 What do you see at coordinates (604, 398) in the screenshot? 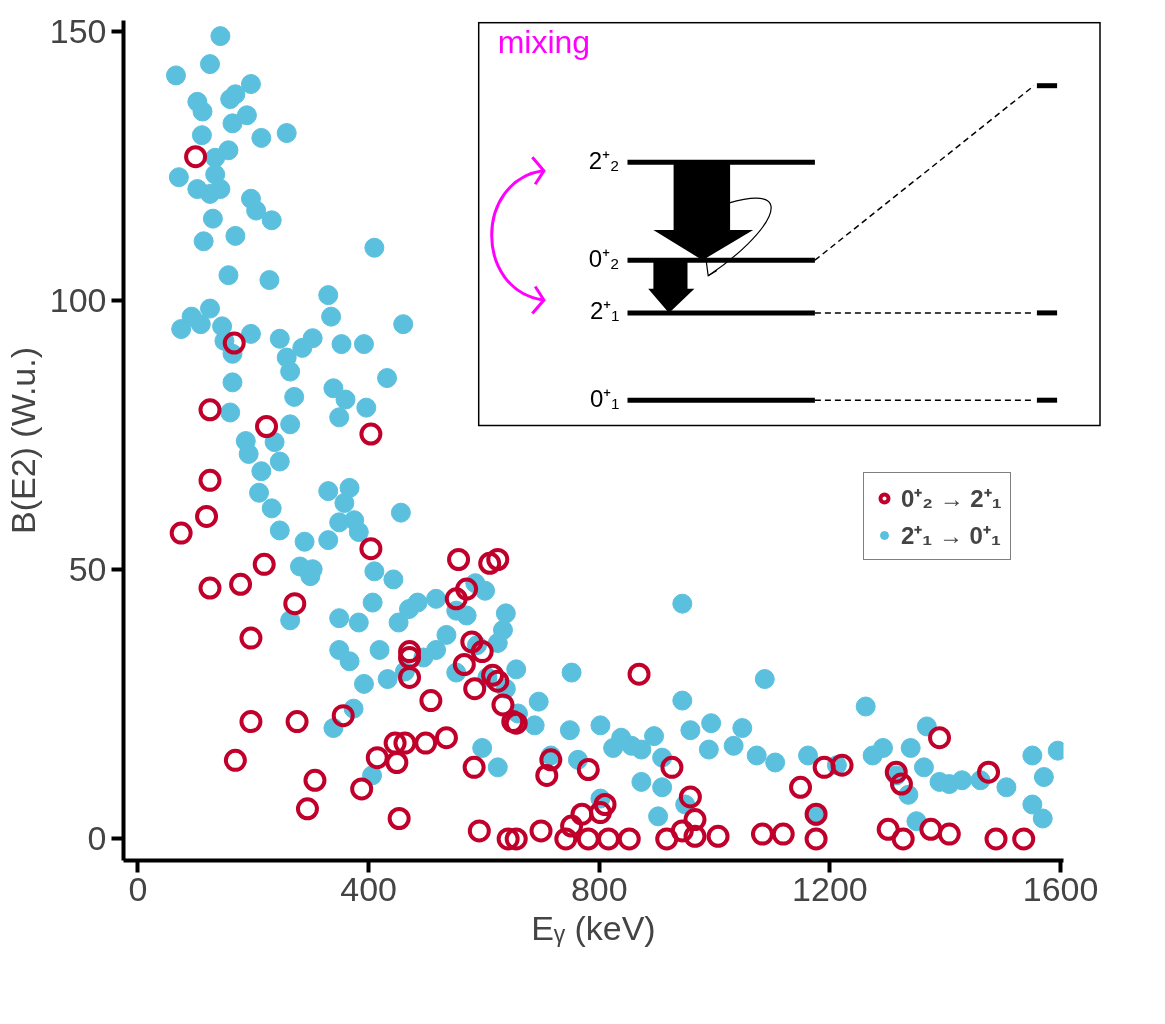
I see `annotation: 0⁺₁` at bounding box center [604, 398].